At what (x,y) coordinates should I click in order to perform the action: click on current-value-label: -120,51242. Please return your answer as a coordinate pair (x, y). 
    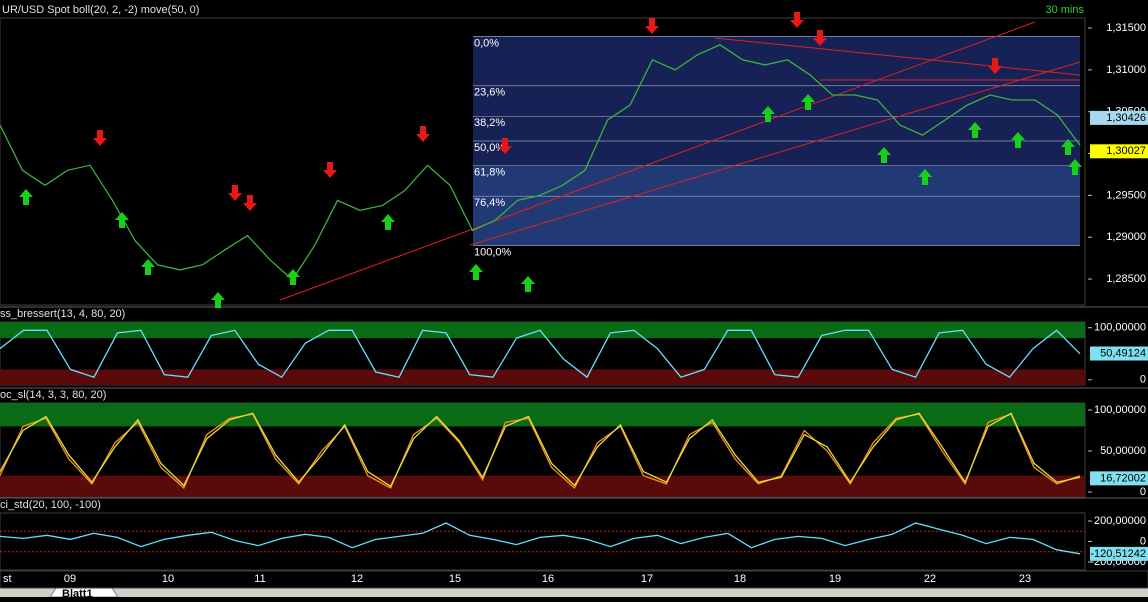
    Looking at the image, I should click on (1118, 554).